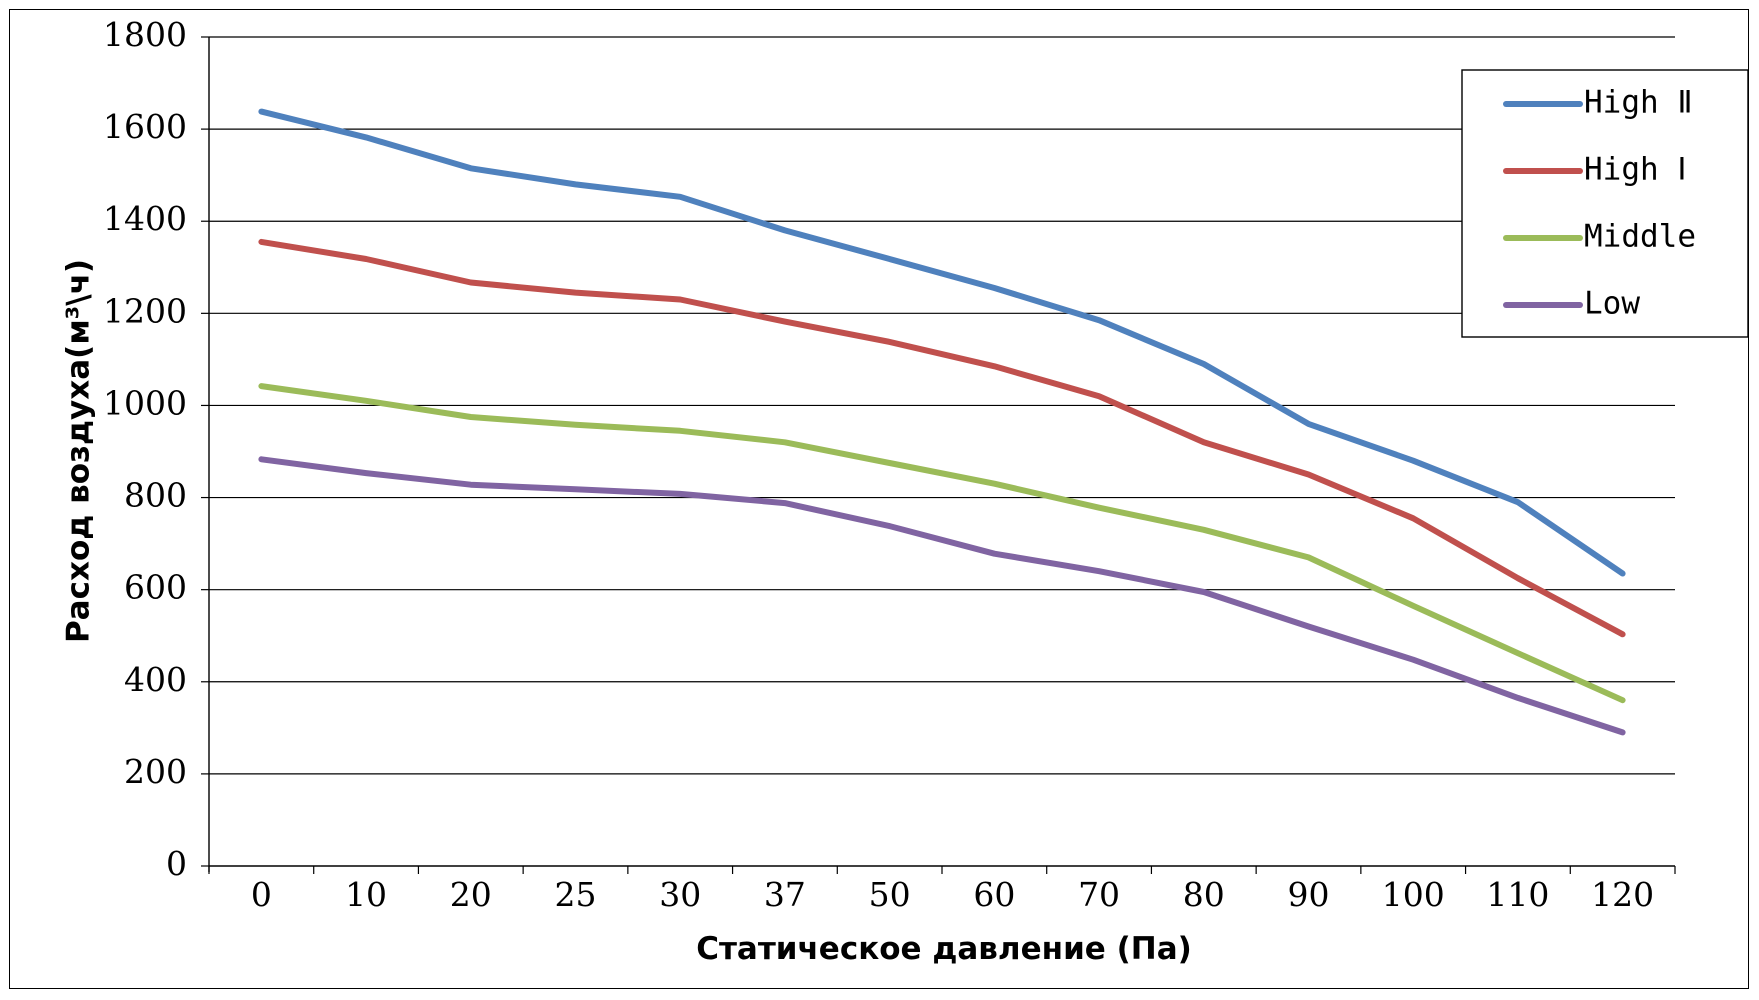  I want to click on legend: High Ⅱ High Ⅰ Middle Low, so click(1605, 203).